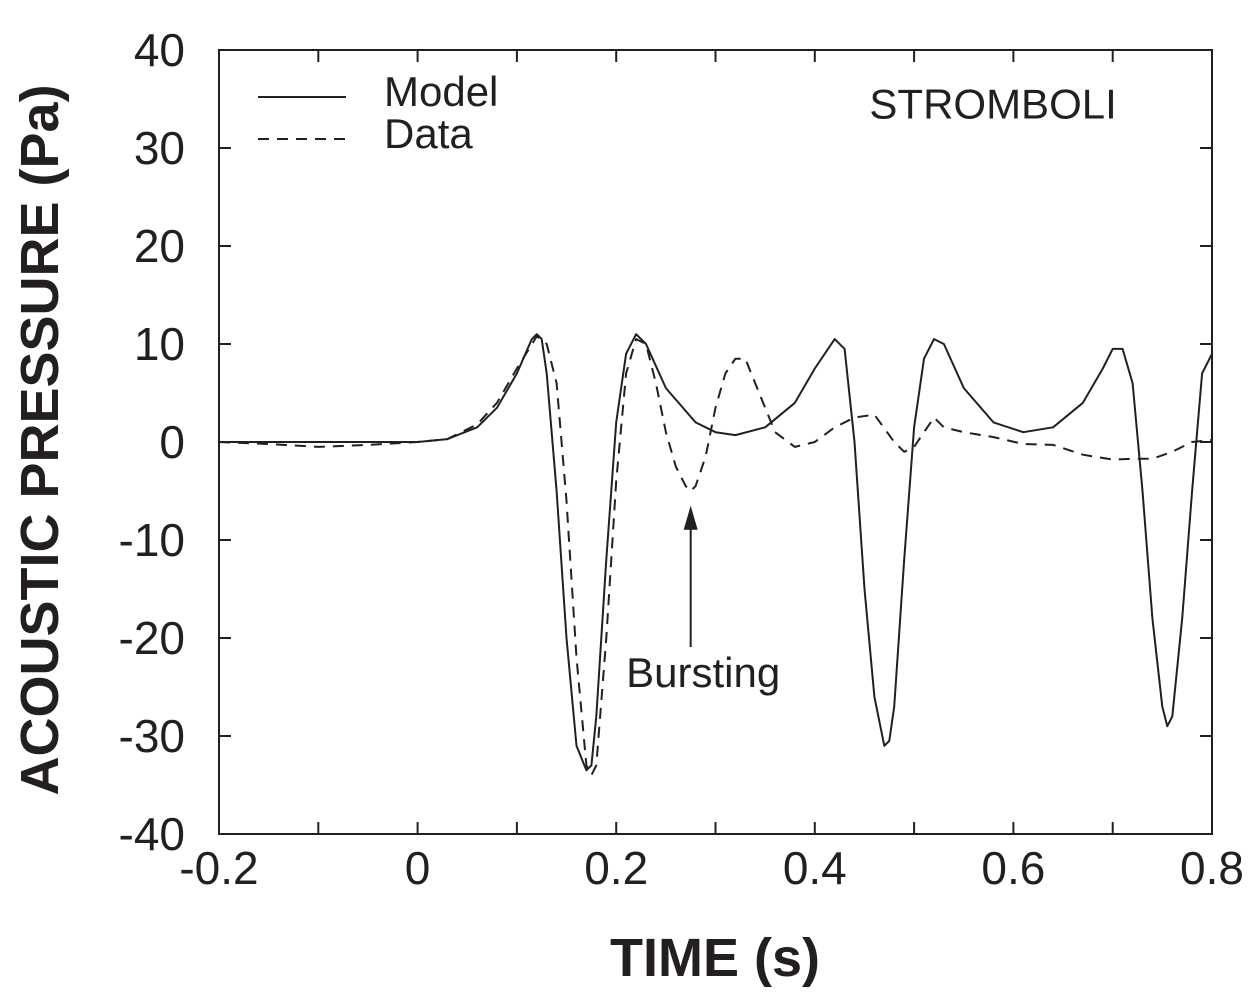 Image resolution: width=1251 pixels, height=1004 pixels. Describe the element at coordinates (703, 672) in the screenshot. I see `bursting-label: Bursting` at that location.